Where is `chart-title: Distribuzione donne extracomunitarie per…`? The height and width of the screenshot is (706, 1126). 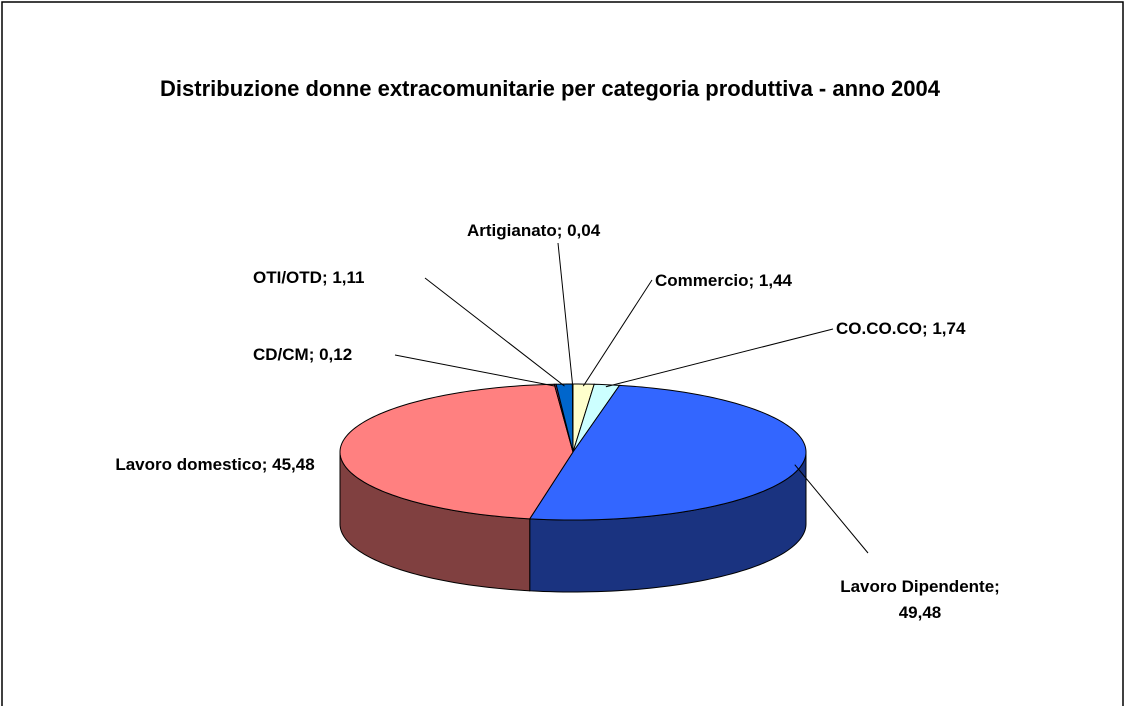
chart-title: Distribuzione donne extracomunitarie per… is located at coordinates (550, 88).